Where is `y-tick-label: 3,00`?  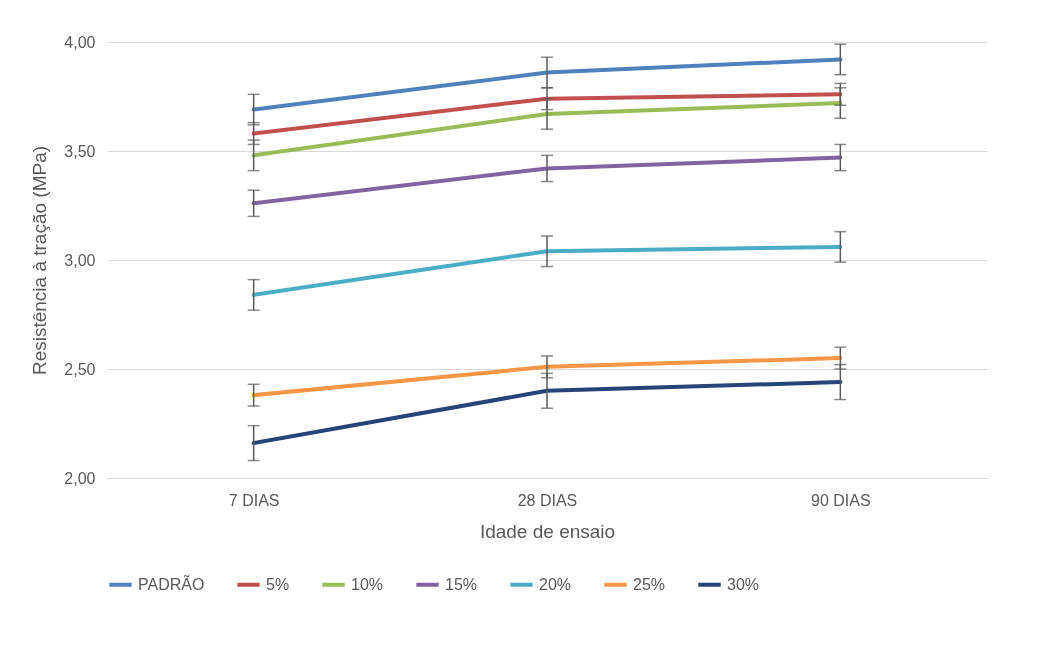
y-tick-label: 3,00 is located at coordinates (80, 260).